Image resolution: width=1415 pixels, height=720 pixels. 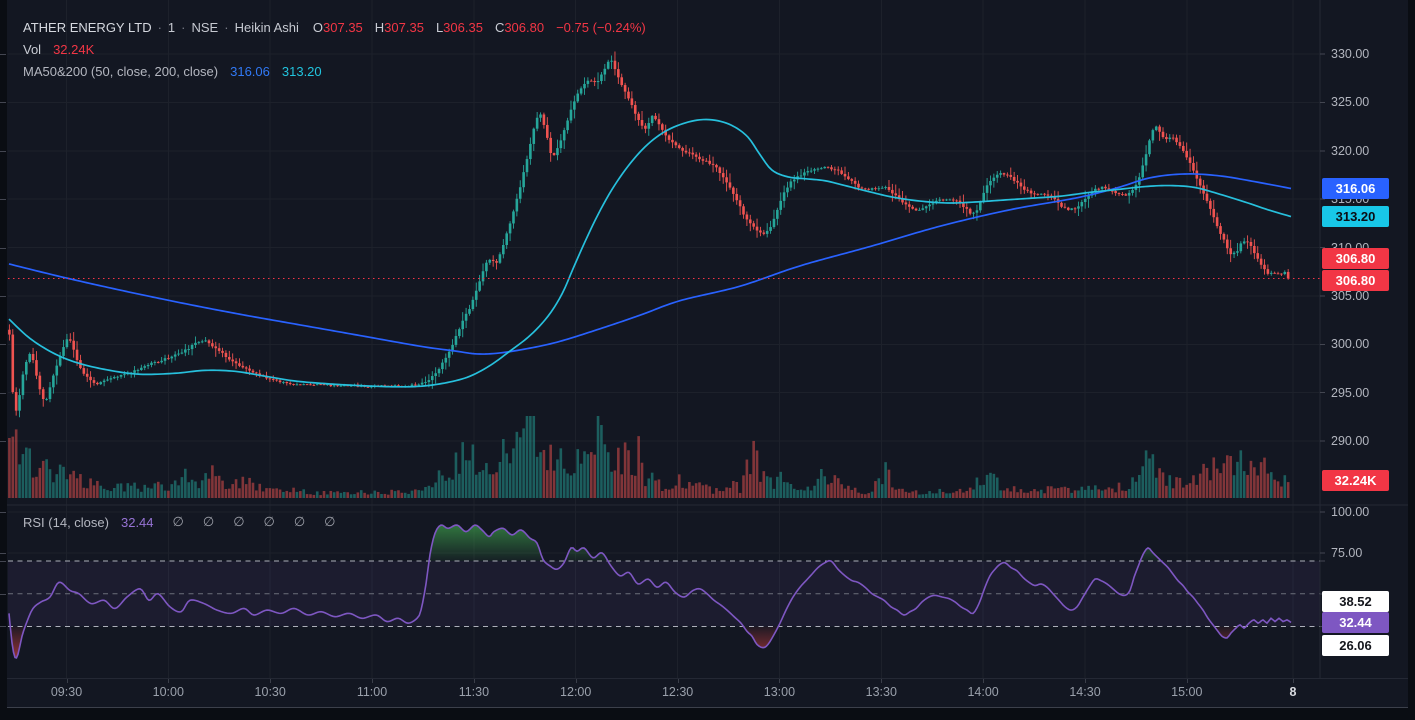 I want to click on time-label: 13:00, so click(x=779, y=692).